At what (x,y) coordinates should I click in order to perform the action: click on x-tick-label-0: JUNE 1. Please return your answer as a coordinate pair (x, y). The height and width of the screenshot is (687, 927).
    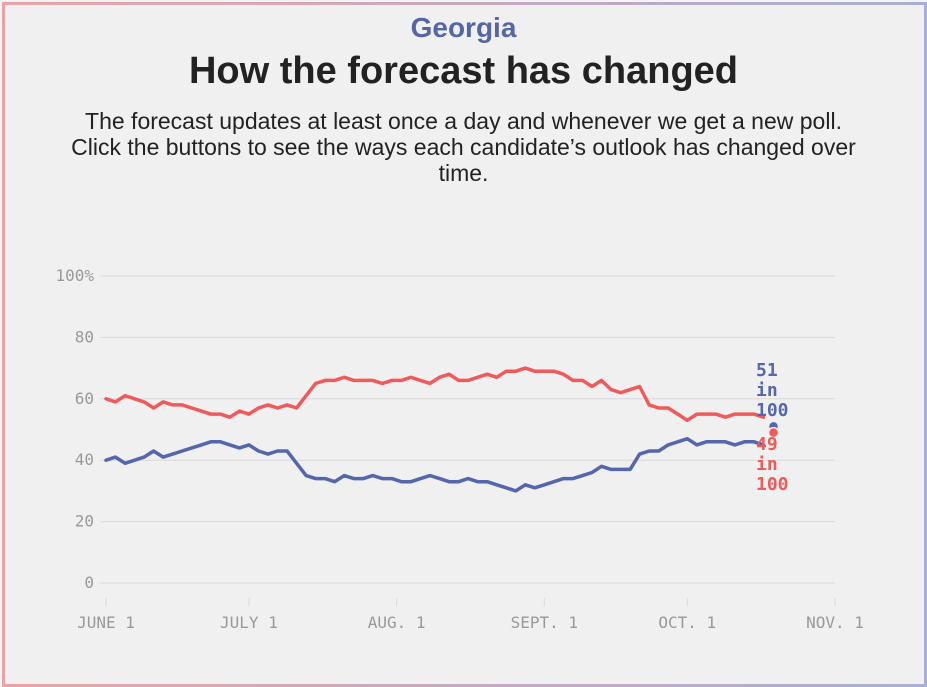
    Looking at the image, I should click on (106, 622).